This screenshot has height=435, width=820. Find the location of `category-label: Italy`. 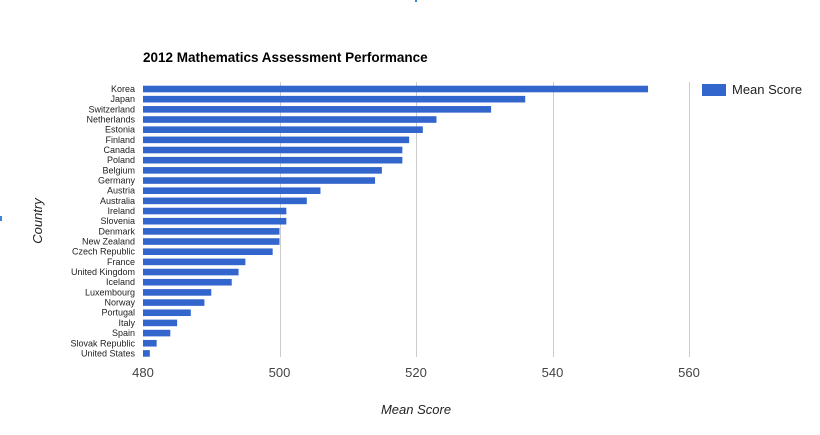

category-label: Italy is located at coordinates (126, 323).